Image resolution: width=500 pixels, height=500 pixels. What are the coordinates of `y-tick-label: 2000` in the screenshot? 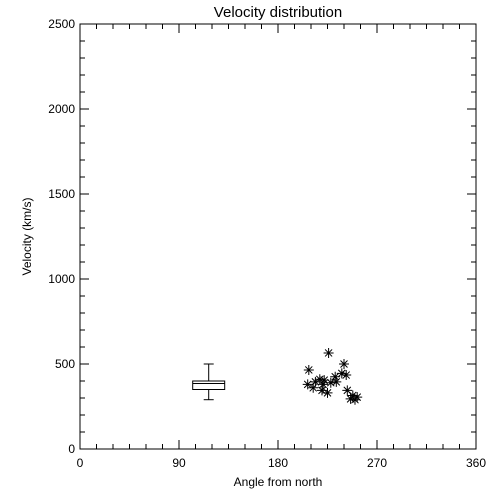 It's located at (61, 109).